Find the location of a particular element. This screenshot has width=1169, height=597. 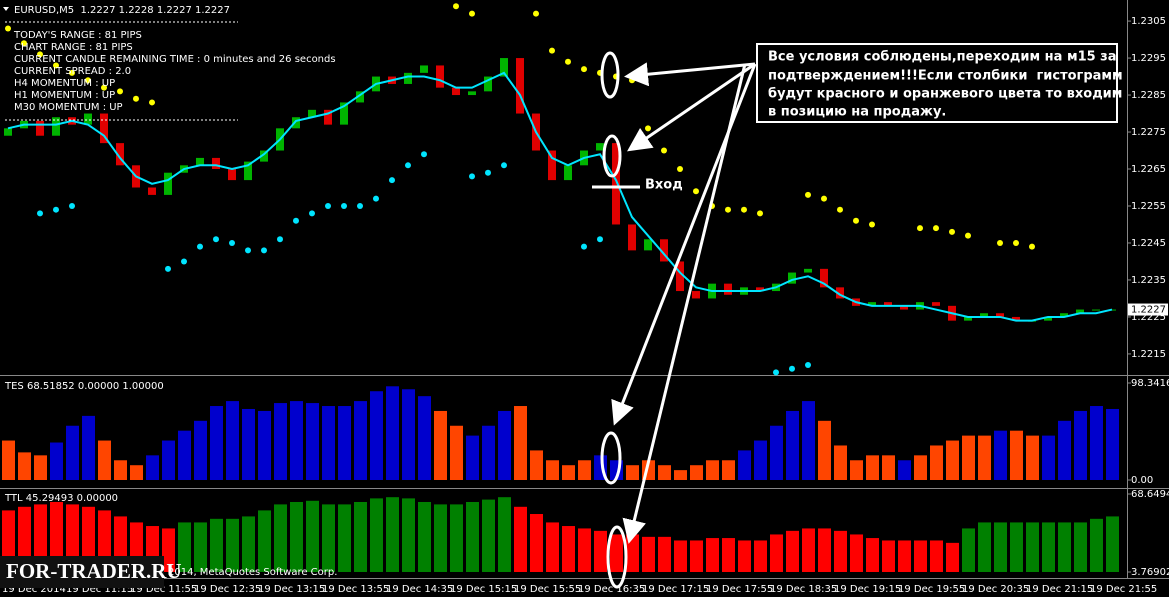

info-line: M30 MOMENTUM : UP is located at coordinates (68, 107).